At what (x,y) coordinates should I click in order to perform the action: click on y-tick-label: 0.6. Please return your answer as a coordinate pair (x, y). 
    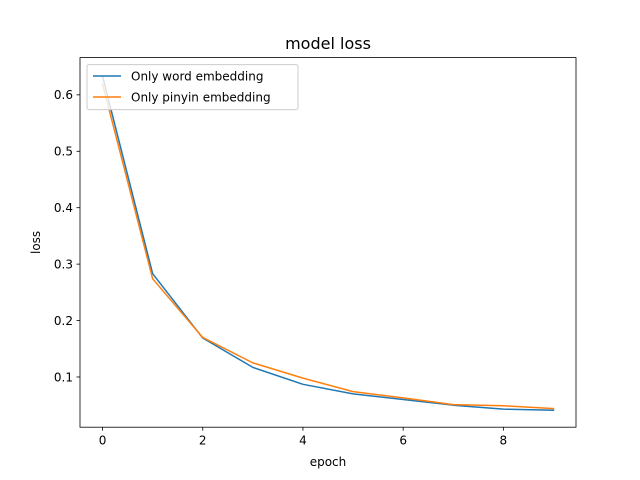
    Looking at the image, I should click on (63, 95).